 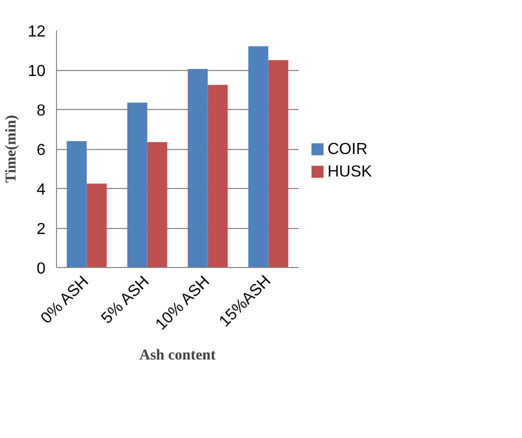 I want to click on legend-label: HUSK, so click(x=350, y=171).